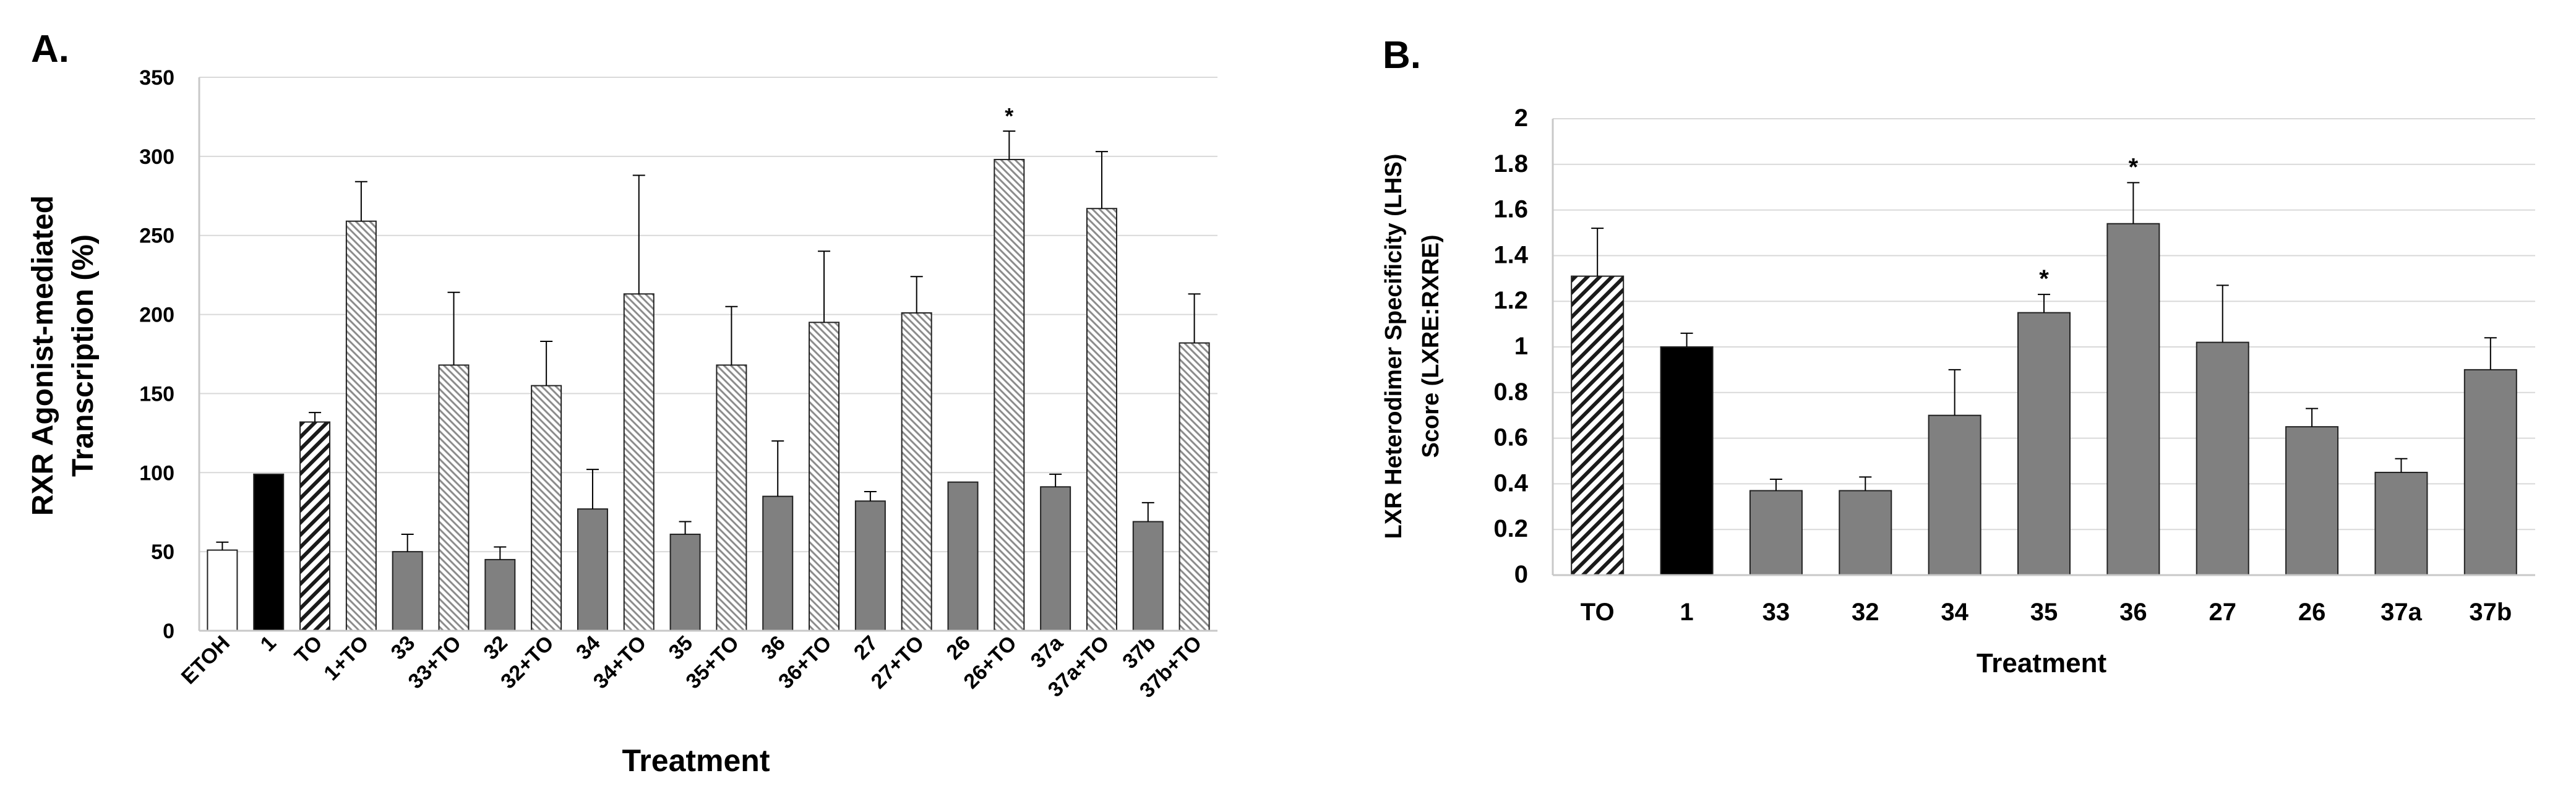 This screenshot has width=2576, height=794. I want to click on x-tick-label: 34+TO, so click(620, 663).